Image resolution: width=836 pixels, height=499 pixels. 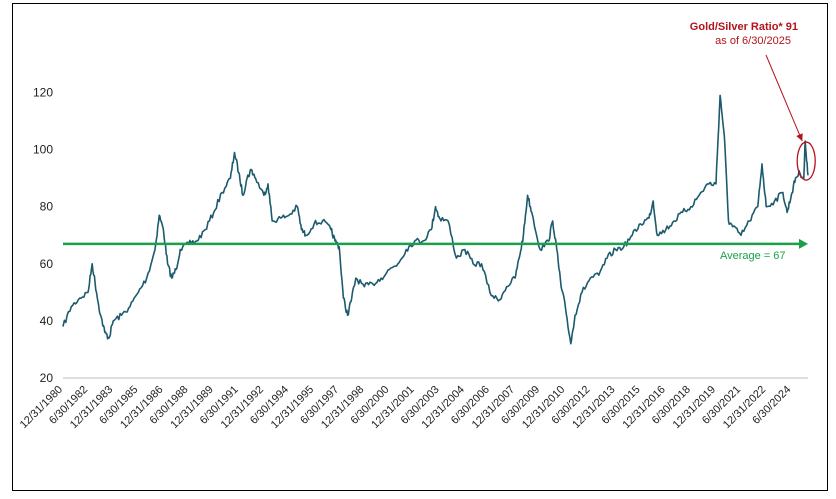 What do you see at coordinates (43, 93) in the screenshot?
I see `y-tick-label: 120` at bounding box center [43, 93].